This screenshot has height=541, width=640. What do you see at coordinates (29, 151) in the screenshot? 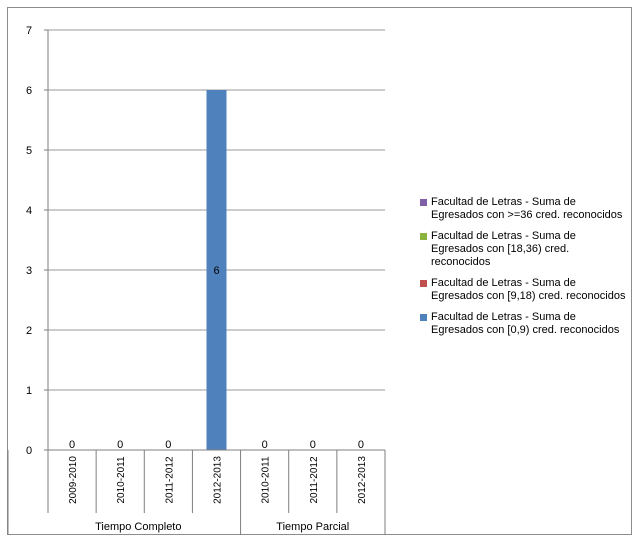
I see `y-tick-label: 5` at bounding box center [29, 151].